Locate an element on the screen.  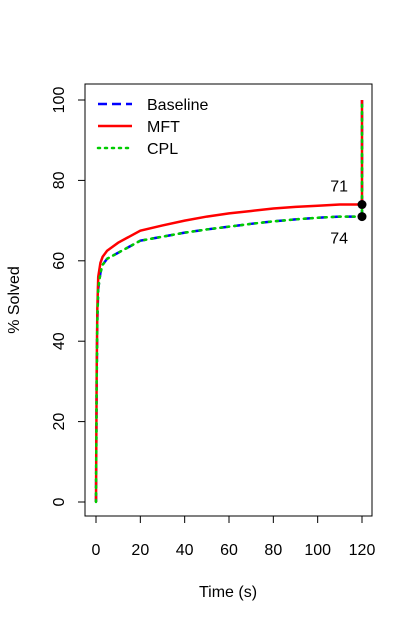
x-tick-label: 120 is located at coordinates (362, 550).